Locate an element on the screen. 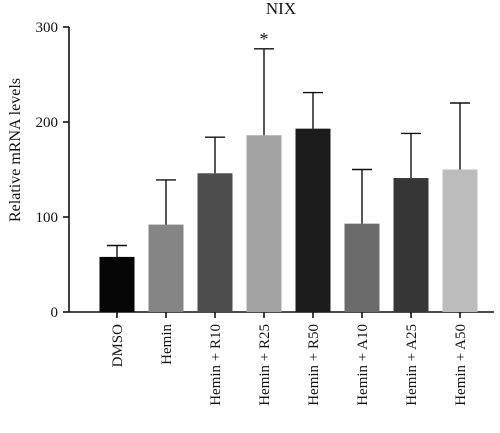 The width and height of the screenshot is (500, 433). x-tick-label: Hemin + R50 is located at coordinates (314, 365).